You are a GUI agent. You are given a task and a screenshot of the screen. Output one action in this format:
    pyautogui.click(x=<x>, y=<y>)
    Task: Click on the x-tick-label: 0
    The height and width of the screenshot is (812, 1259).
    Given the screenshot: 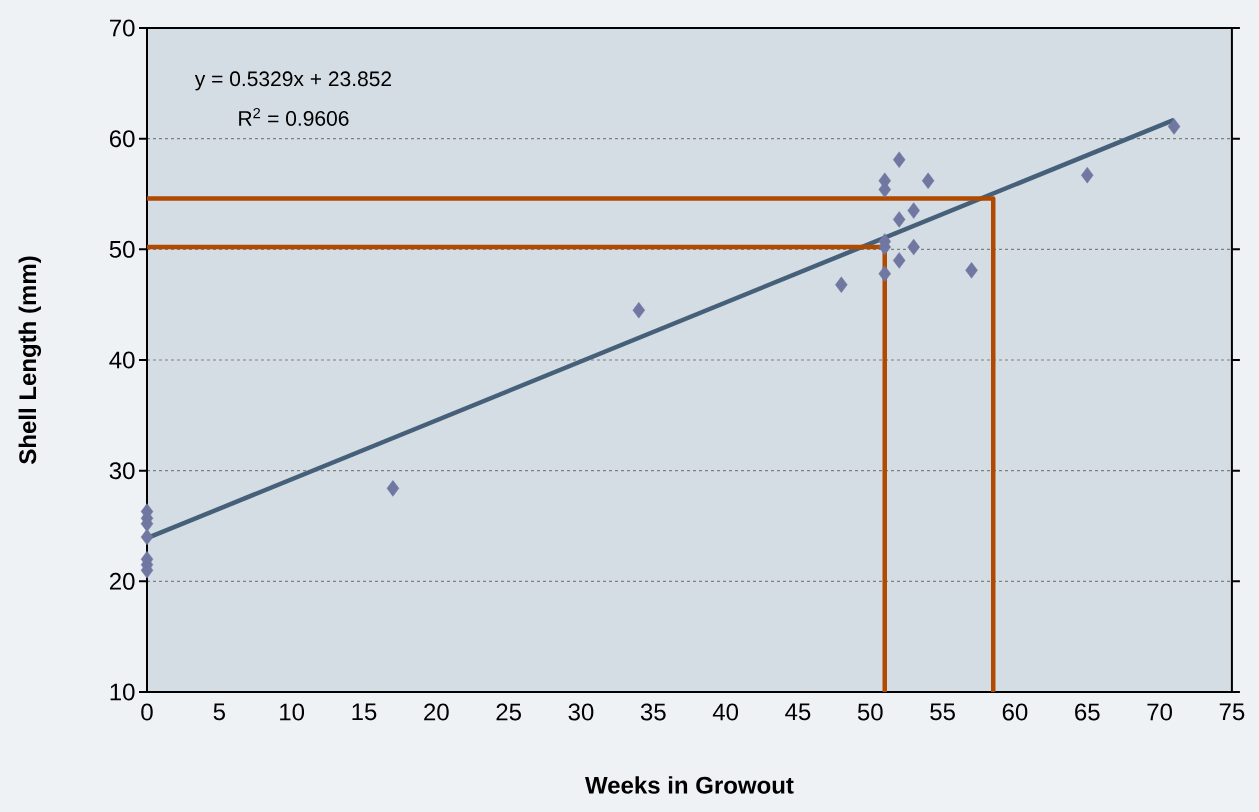 What is the action you would take?
    pyautogui.click(x=147, y=712)
    